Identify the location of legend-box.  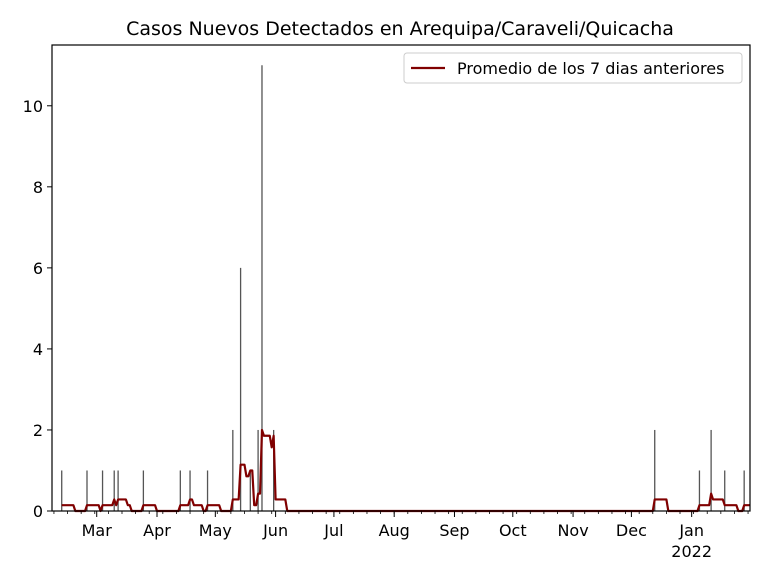
(573, 68).